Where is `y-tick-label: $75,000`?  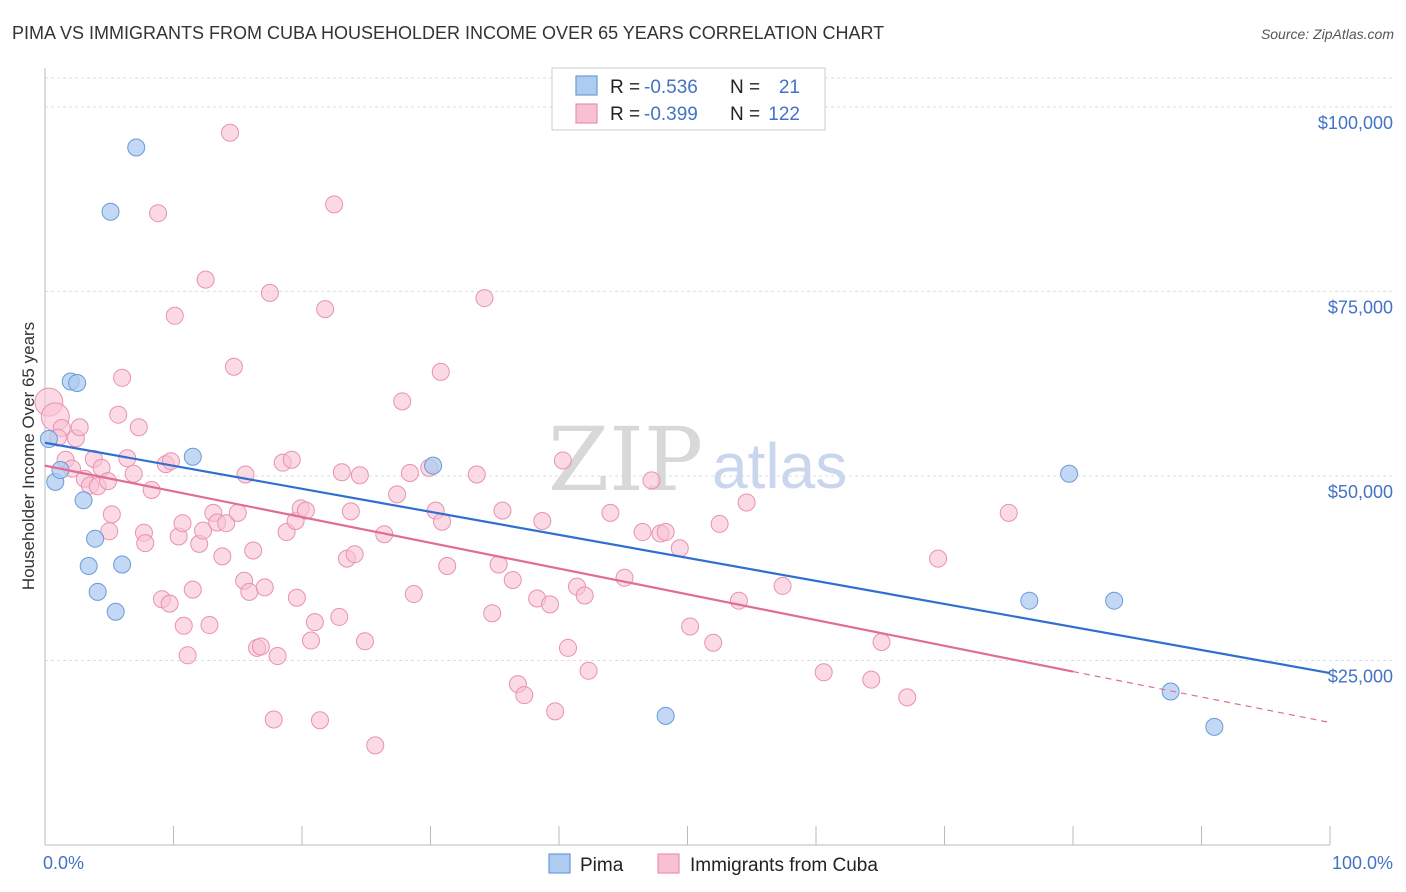 y-tick-label: $75,000 is located at coordinates (1360, 307).